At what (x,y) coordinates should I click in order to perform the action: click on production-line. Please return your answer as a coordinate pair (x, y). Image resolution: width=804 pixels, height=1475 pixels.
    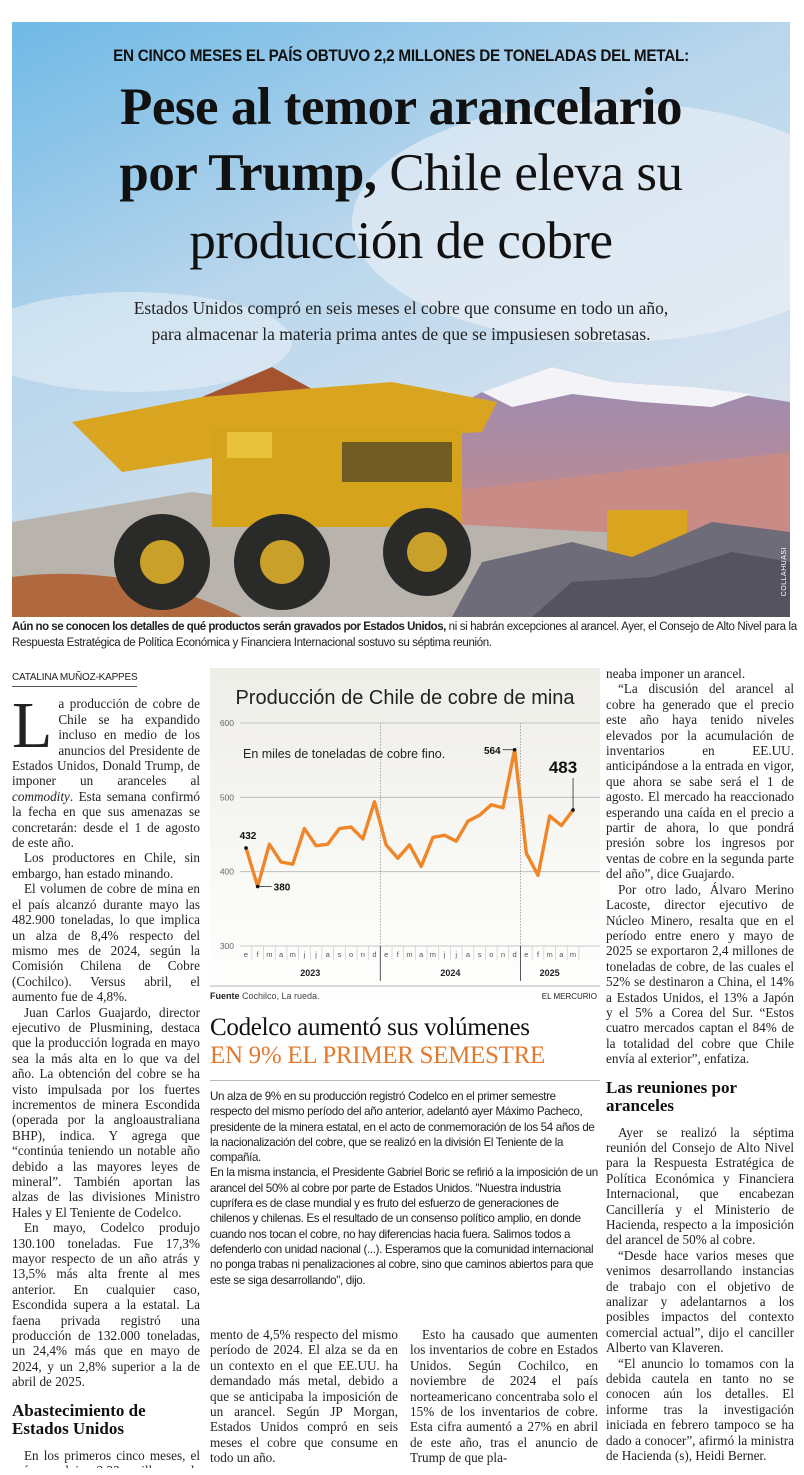
    Looking at the image, I should click on (409, 818).